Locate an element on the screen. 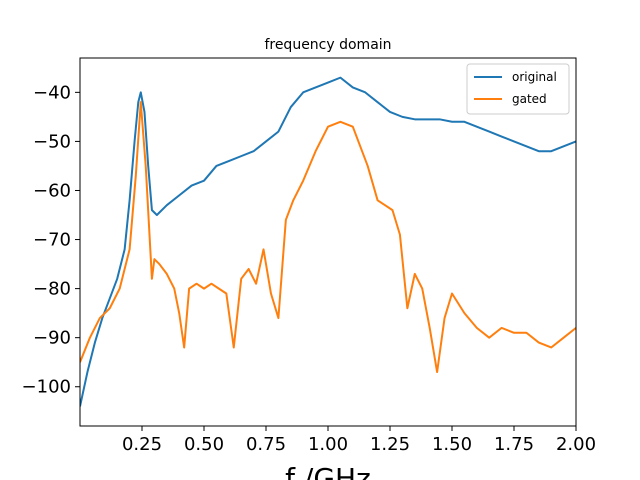 This screenshot has width=640, height=480. y-tick-label: −90 is located at coordinates (52, 338).